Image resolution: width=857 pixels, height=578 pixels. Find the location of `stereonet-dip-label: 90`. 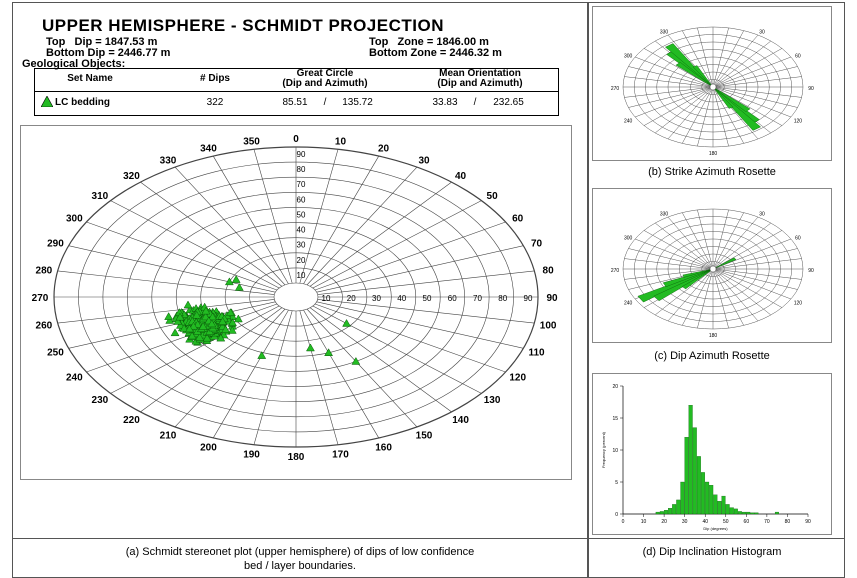

stereonet-dip-label: 90 is located at coordinates (301, 154).